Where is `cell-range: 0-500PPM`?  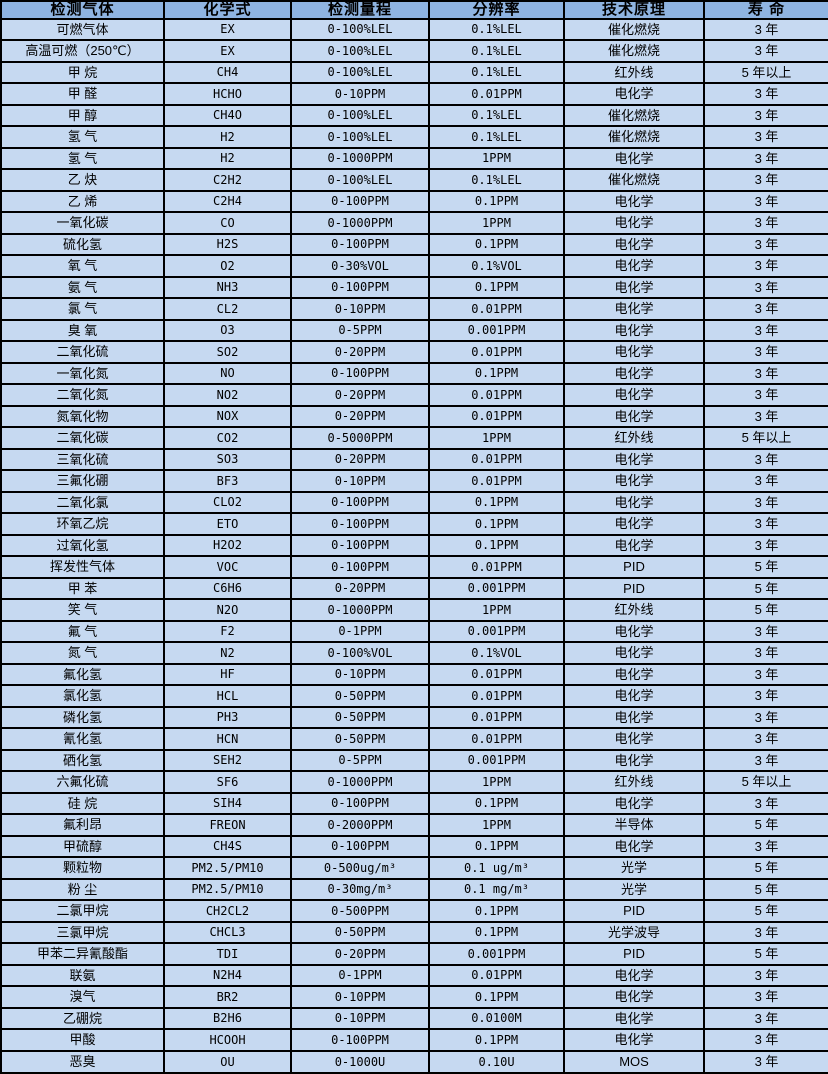
cell-range: 0-500PPM is located at coordinates (360, 911).